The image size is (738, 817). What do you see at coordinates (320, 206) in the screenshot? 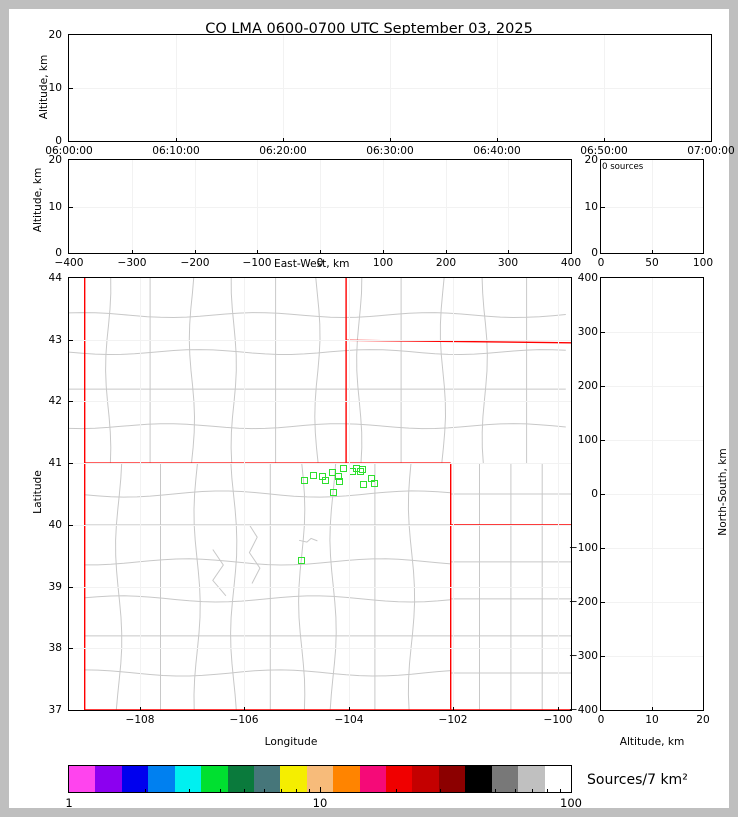
I see `east-west-vs-altitude-panel` at bounding box center [320, 206].